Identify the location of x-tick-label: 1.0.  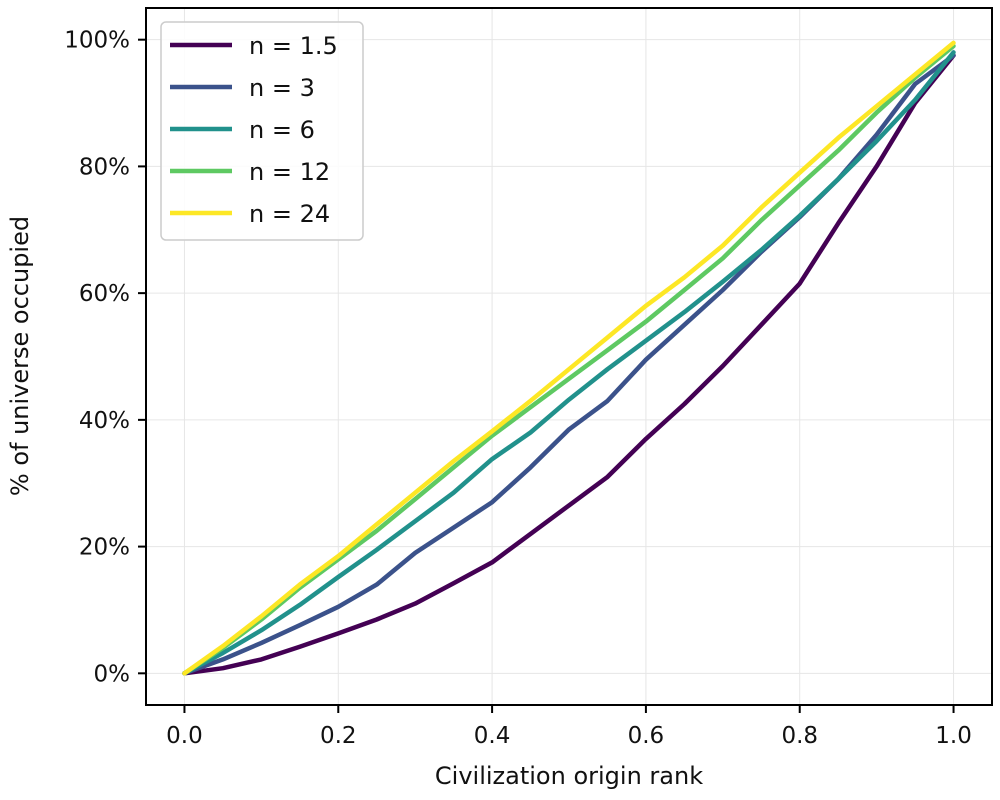
(953, 736).